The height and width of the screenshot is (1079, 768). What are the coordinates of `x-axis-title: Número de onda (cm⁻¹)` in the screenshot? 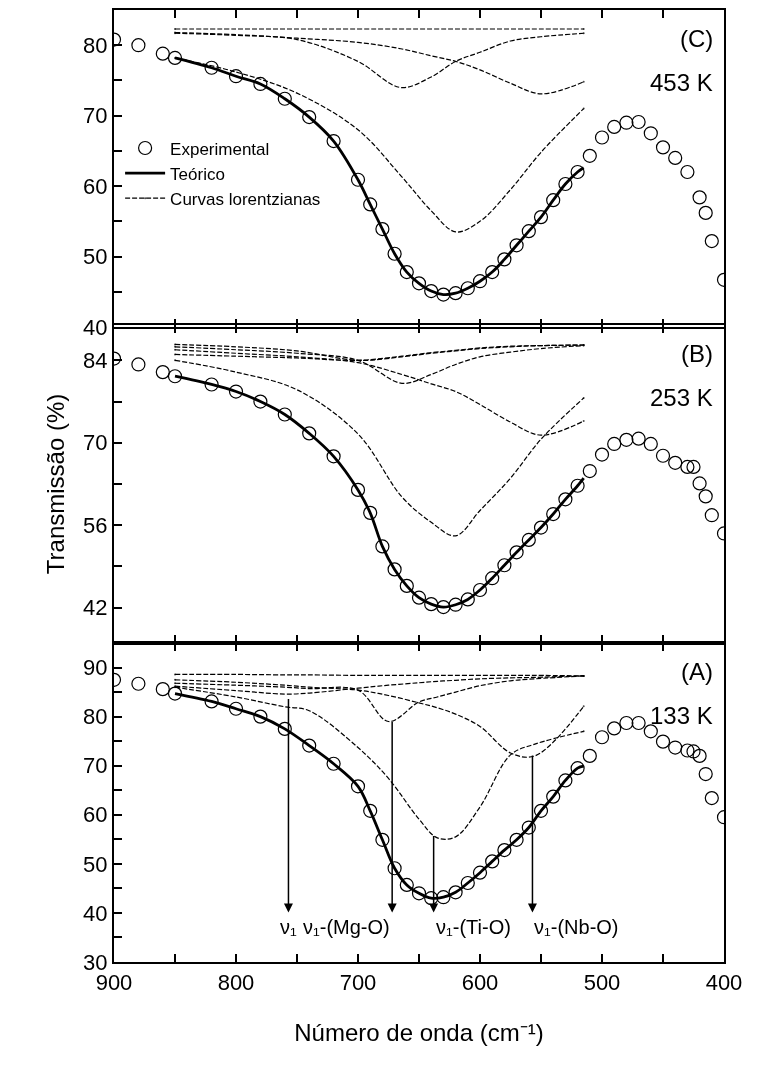 It's located at (419, 1033).